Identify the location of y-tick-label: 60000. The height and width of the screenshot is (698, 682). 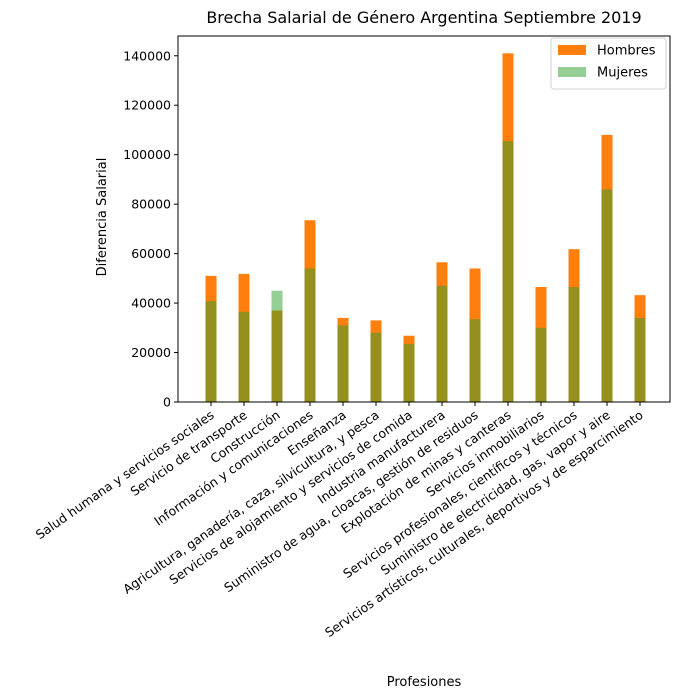
(151, 253).